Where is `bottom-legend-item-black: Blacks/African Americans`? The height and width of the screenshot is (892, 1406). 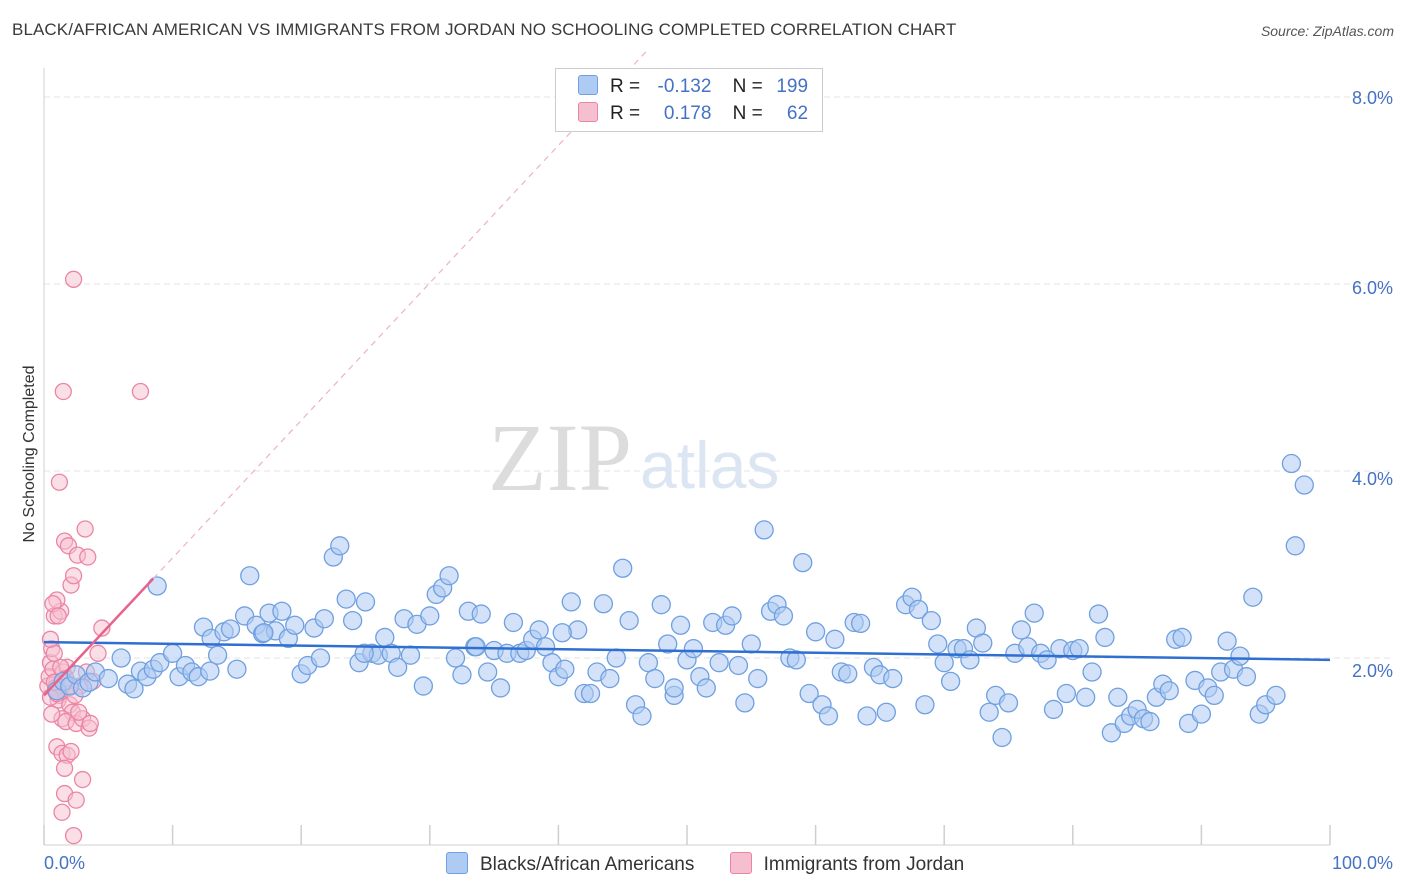 bottom-legend-item-black: Blacks/African Americans is located at coordinates (570, 864).